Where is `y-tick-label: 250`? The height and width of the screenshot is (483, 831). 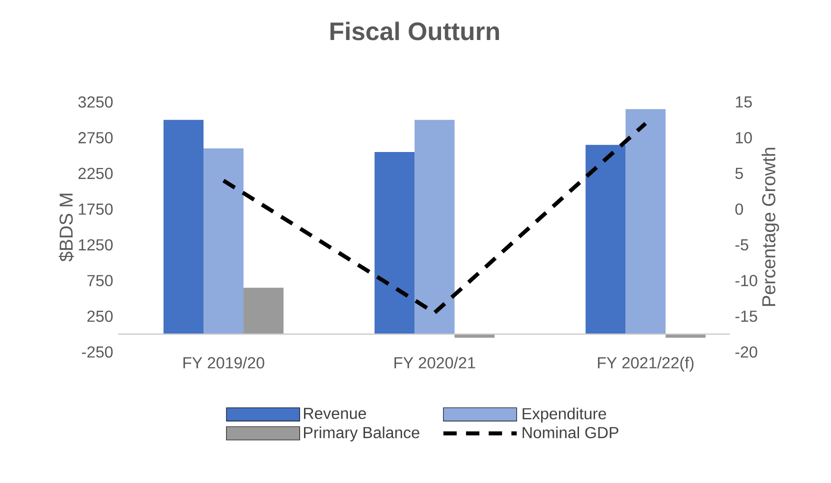 y-tick-label: 250 is located at coordinates (100, 316).